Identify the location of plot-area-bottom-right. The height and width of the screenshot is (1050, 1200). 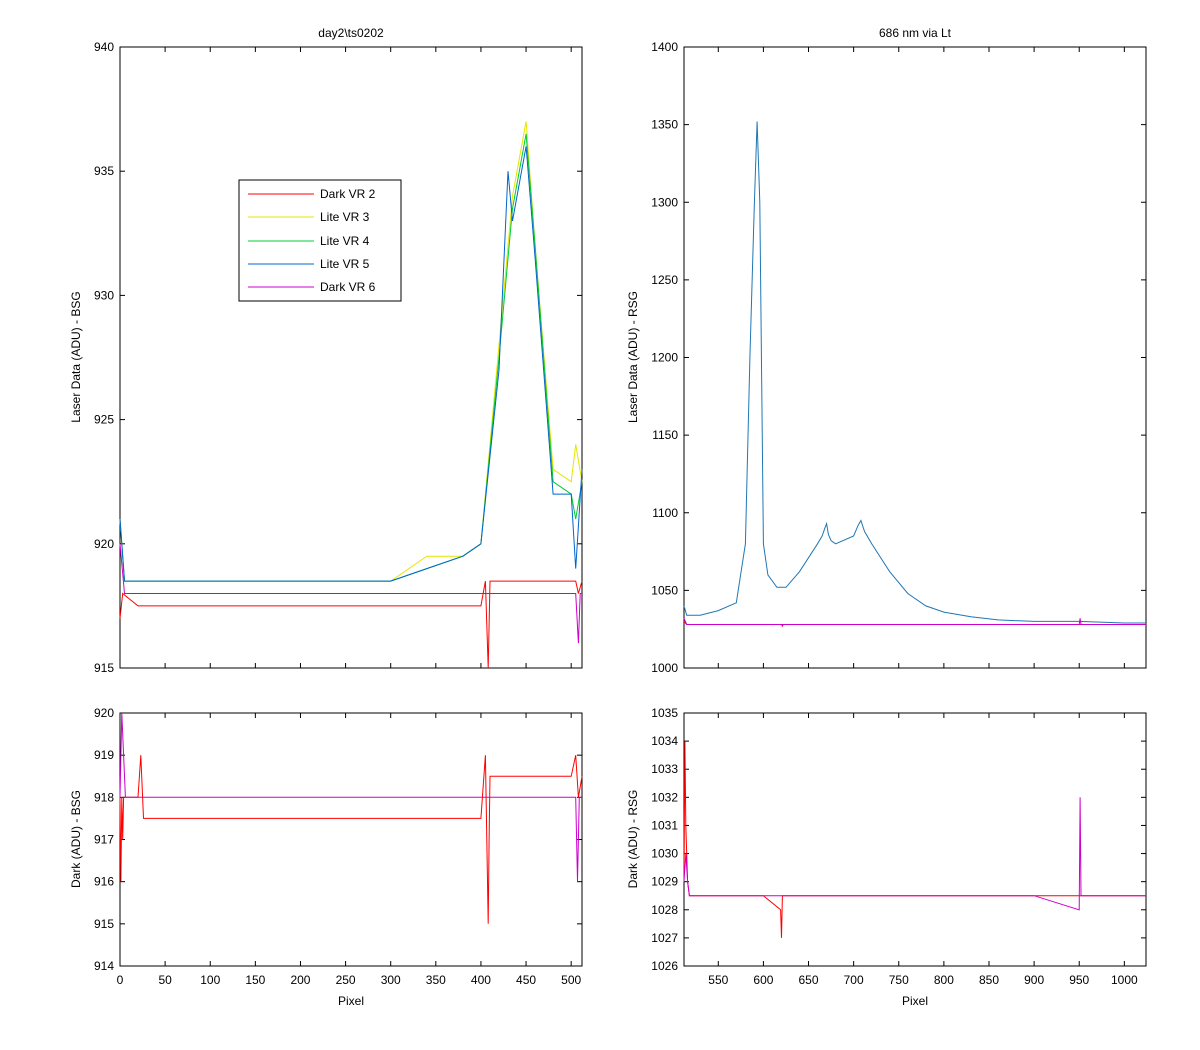
(915, 839).